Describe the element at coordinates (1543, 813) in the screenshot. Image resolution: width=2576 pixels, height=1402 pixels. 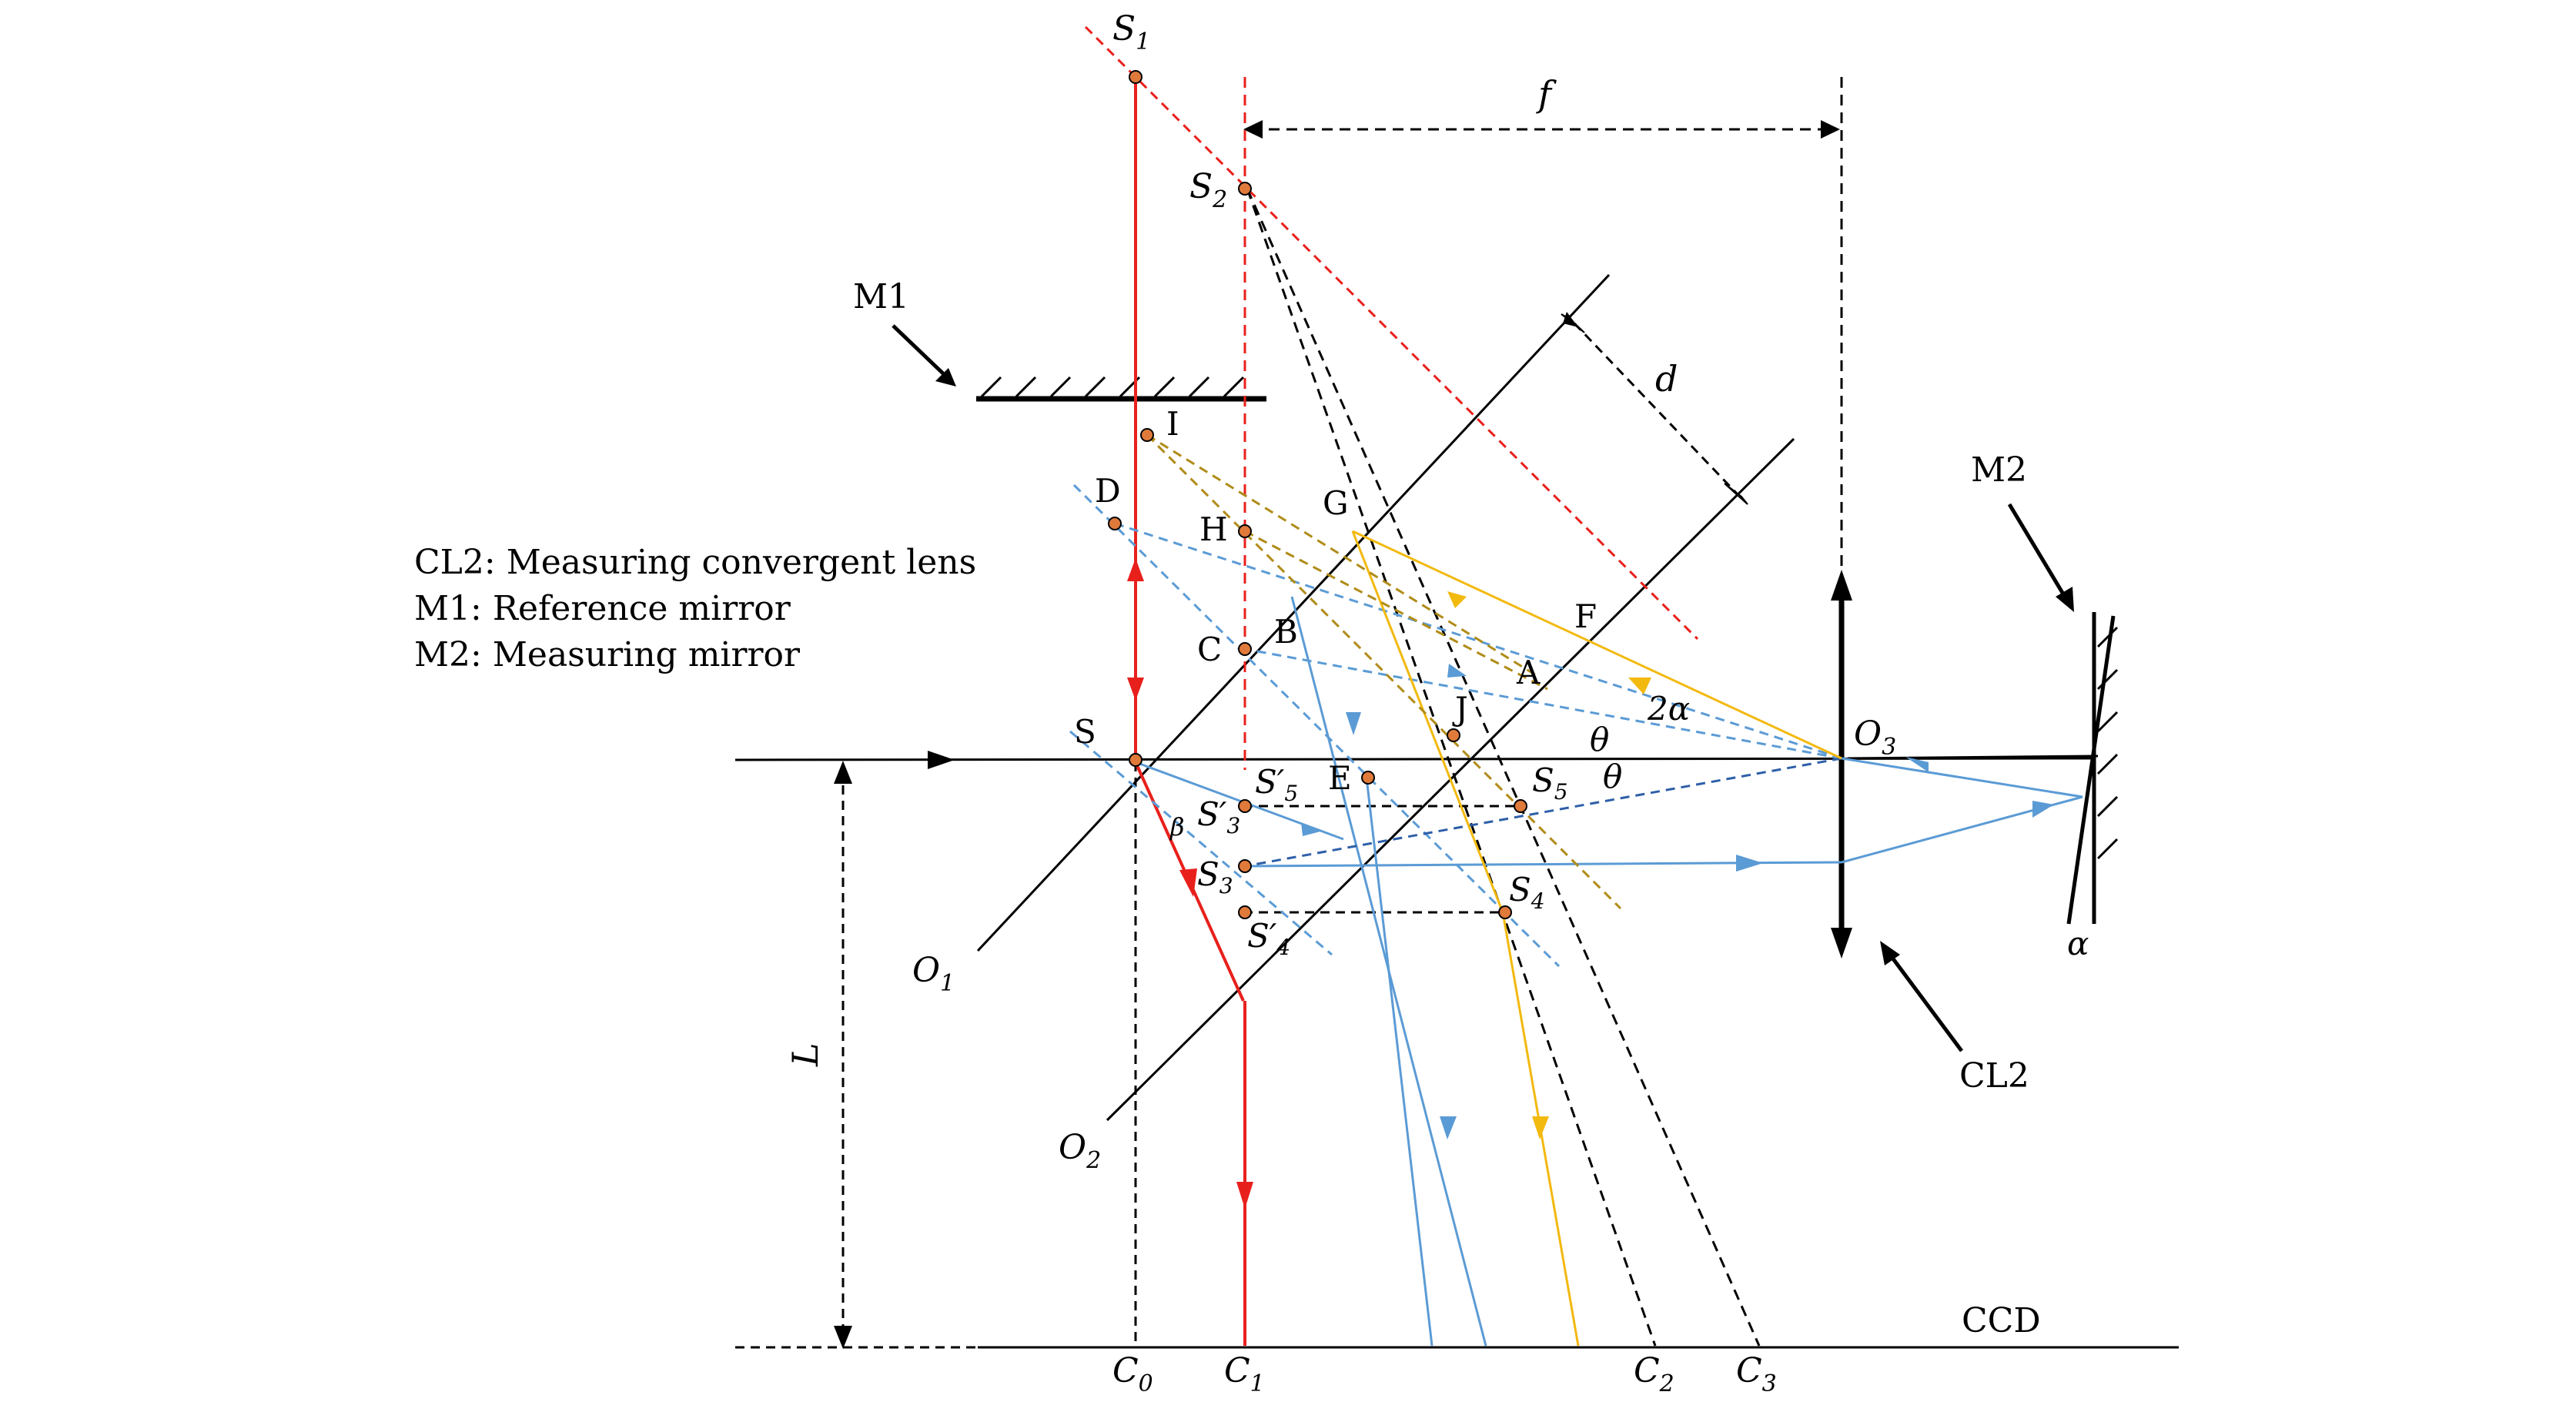
I see `darkblue-lines` at that location.